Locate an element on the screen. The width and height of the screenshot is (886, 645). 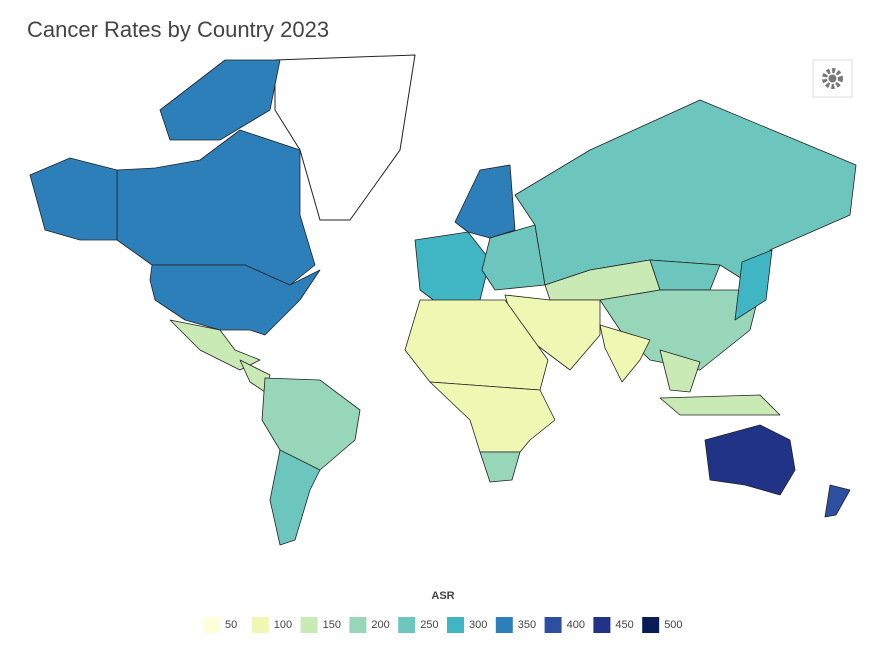
gear-hub is located at coordinates (832, 78).